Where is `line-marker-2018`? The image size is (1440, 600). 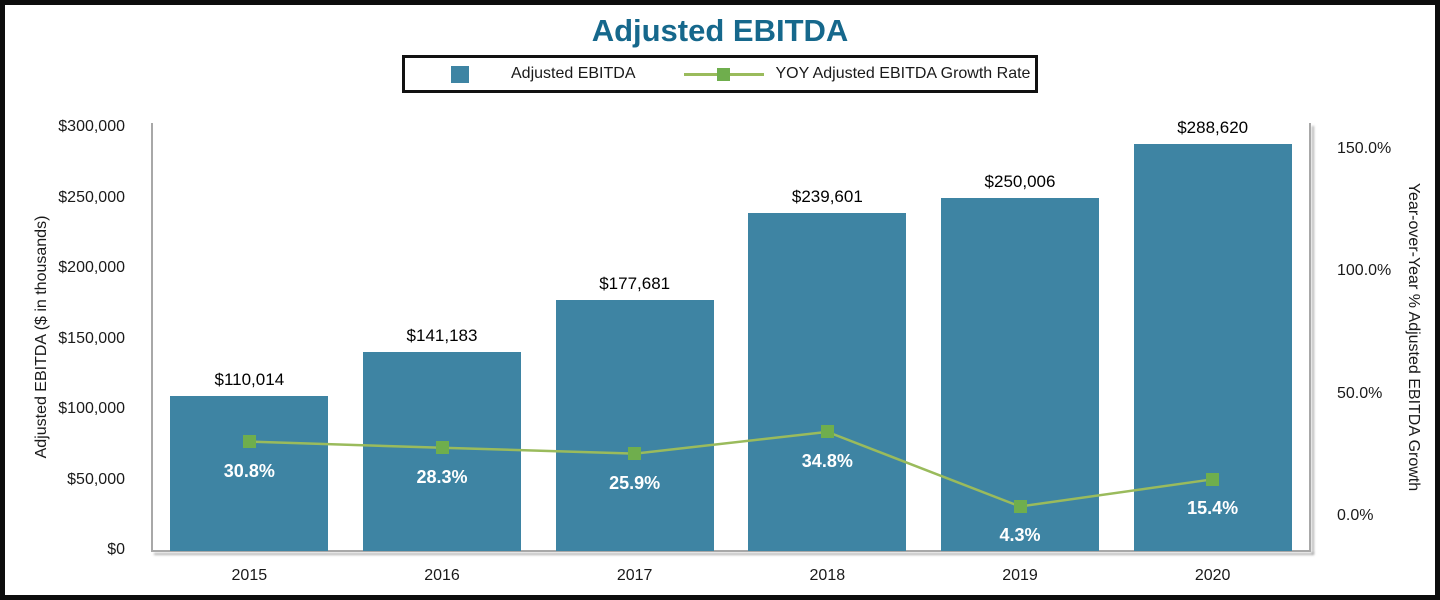
line-marker-2018 is located at coordinates (827, 432).